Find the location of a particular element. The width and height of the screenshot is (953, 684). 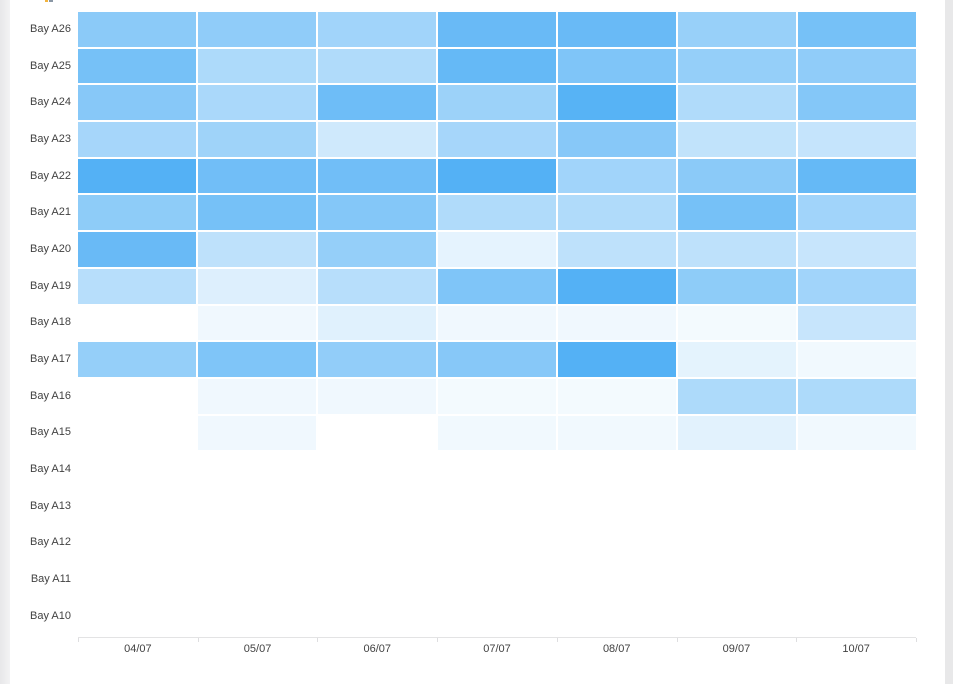

y-axis-label: Bay A22 is located at coordinates (50, 175).